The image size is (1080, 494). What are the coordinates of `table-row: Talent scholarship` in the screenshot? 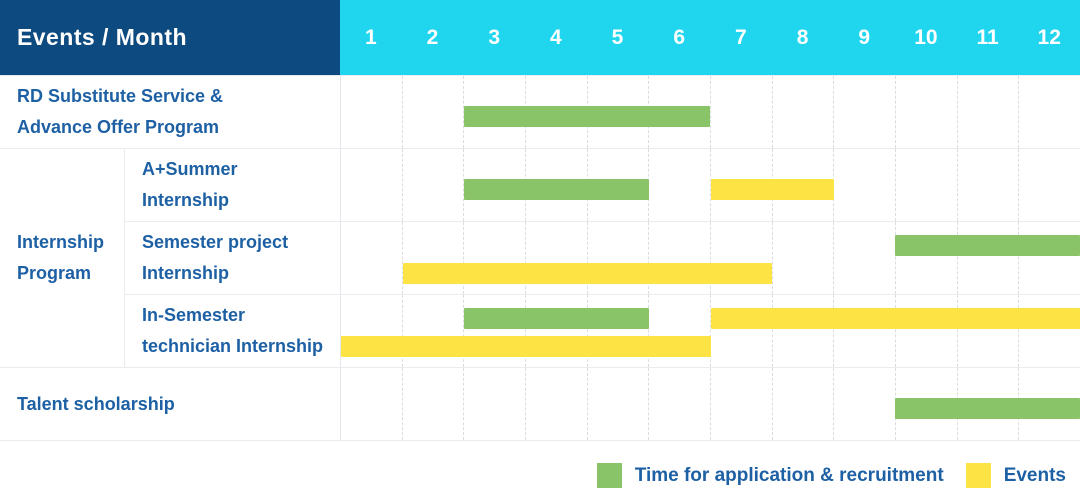 It's located at (540, 403).